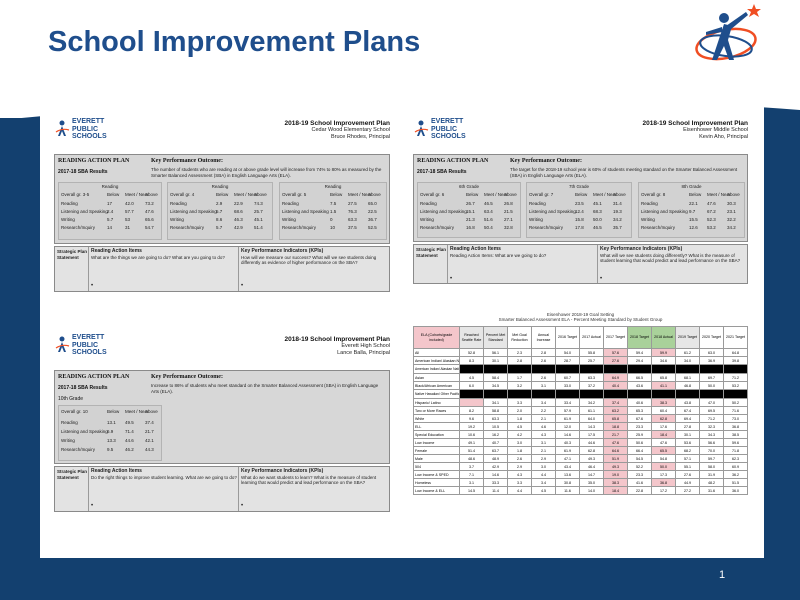 This screenshot has height=600, width=800. Describe the element at coordinates (471, 410) in the screenshot. I see `table-cell: 8.2` at that location.